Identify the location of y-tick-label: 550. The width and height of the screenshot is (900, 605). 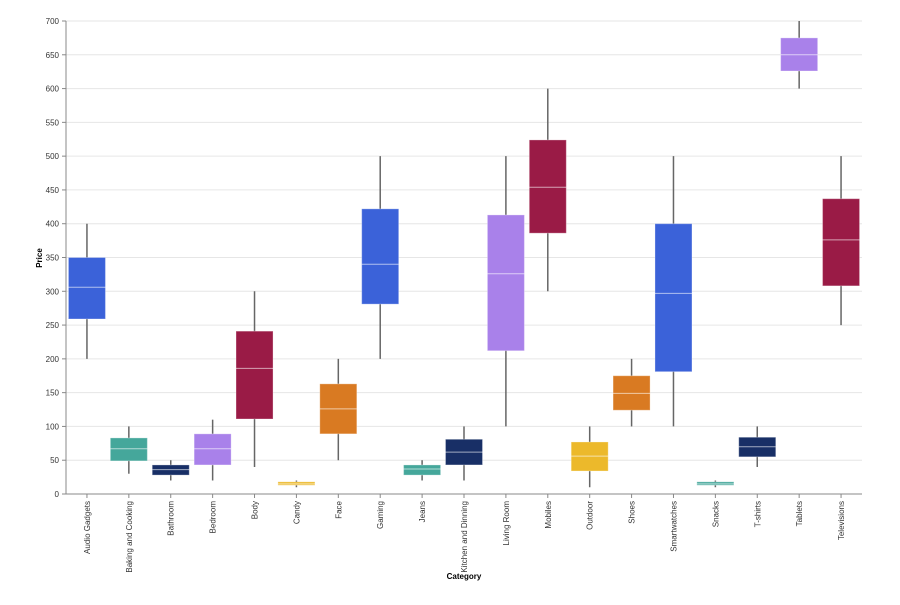
(53, 122).